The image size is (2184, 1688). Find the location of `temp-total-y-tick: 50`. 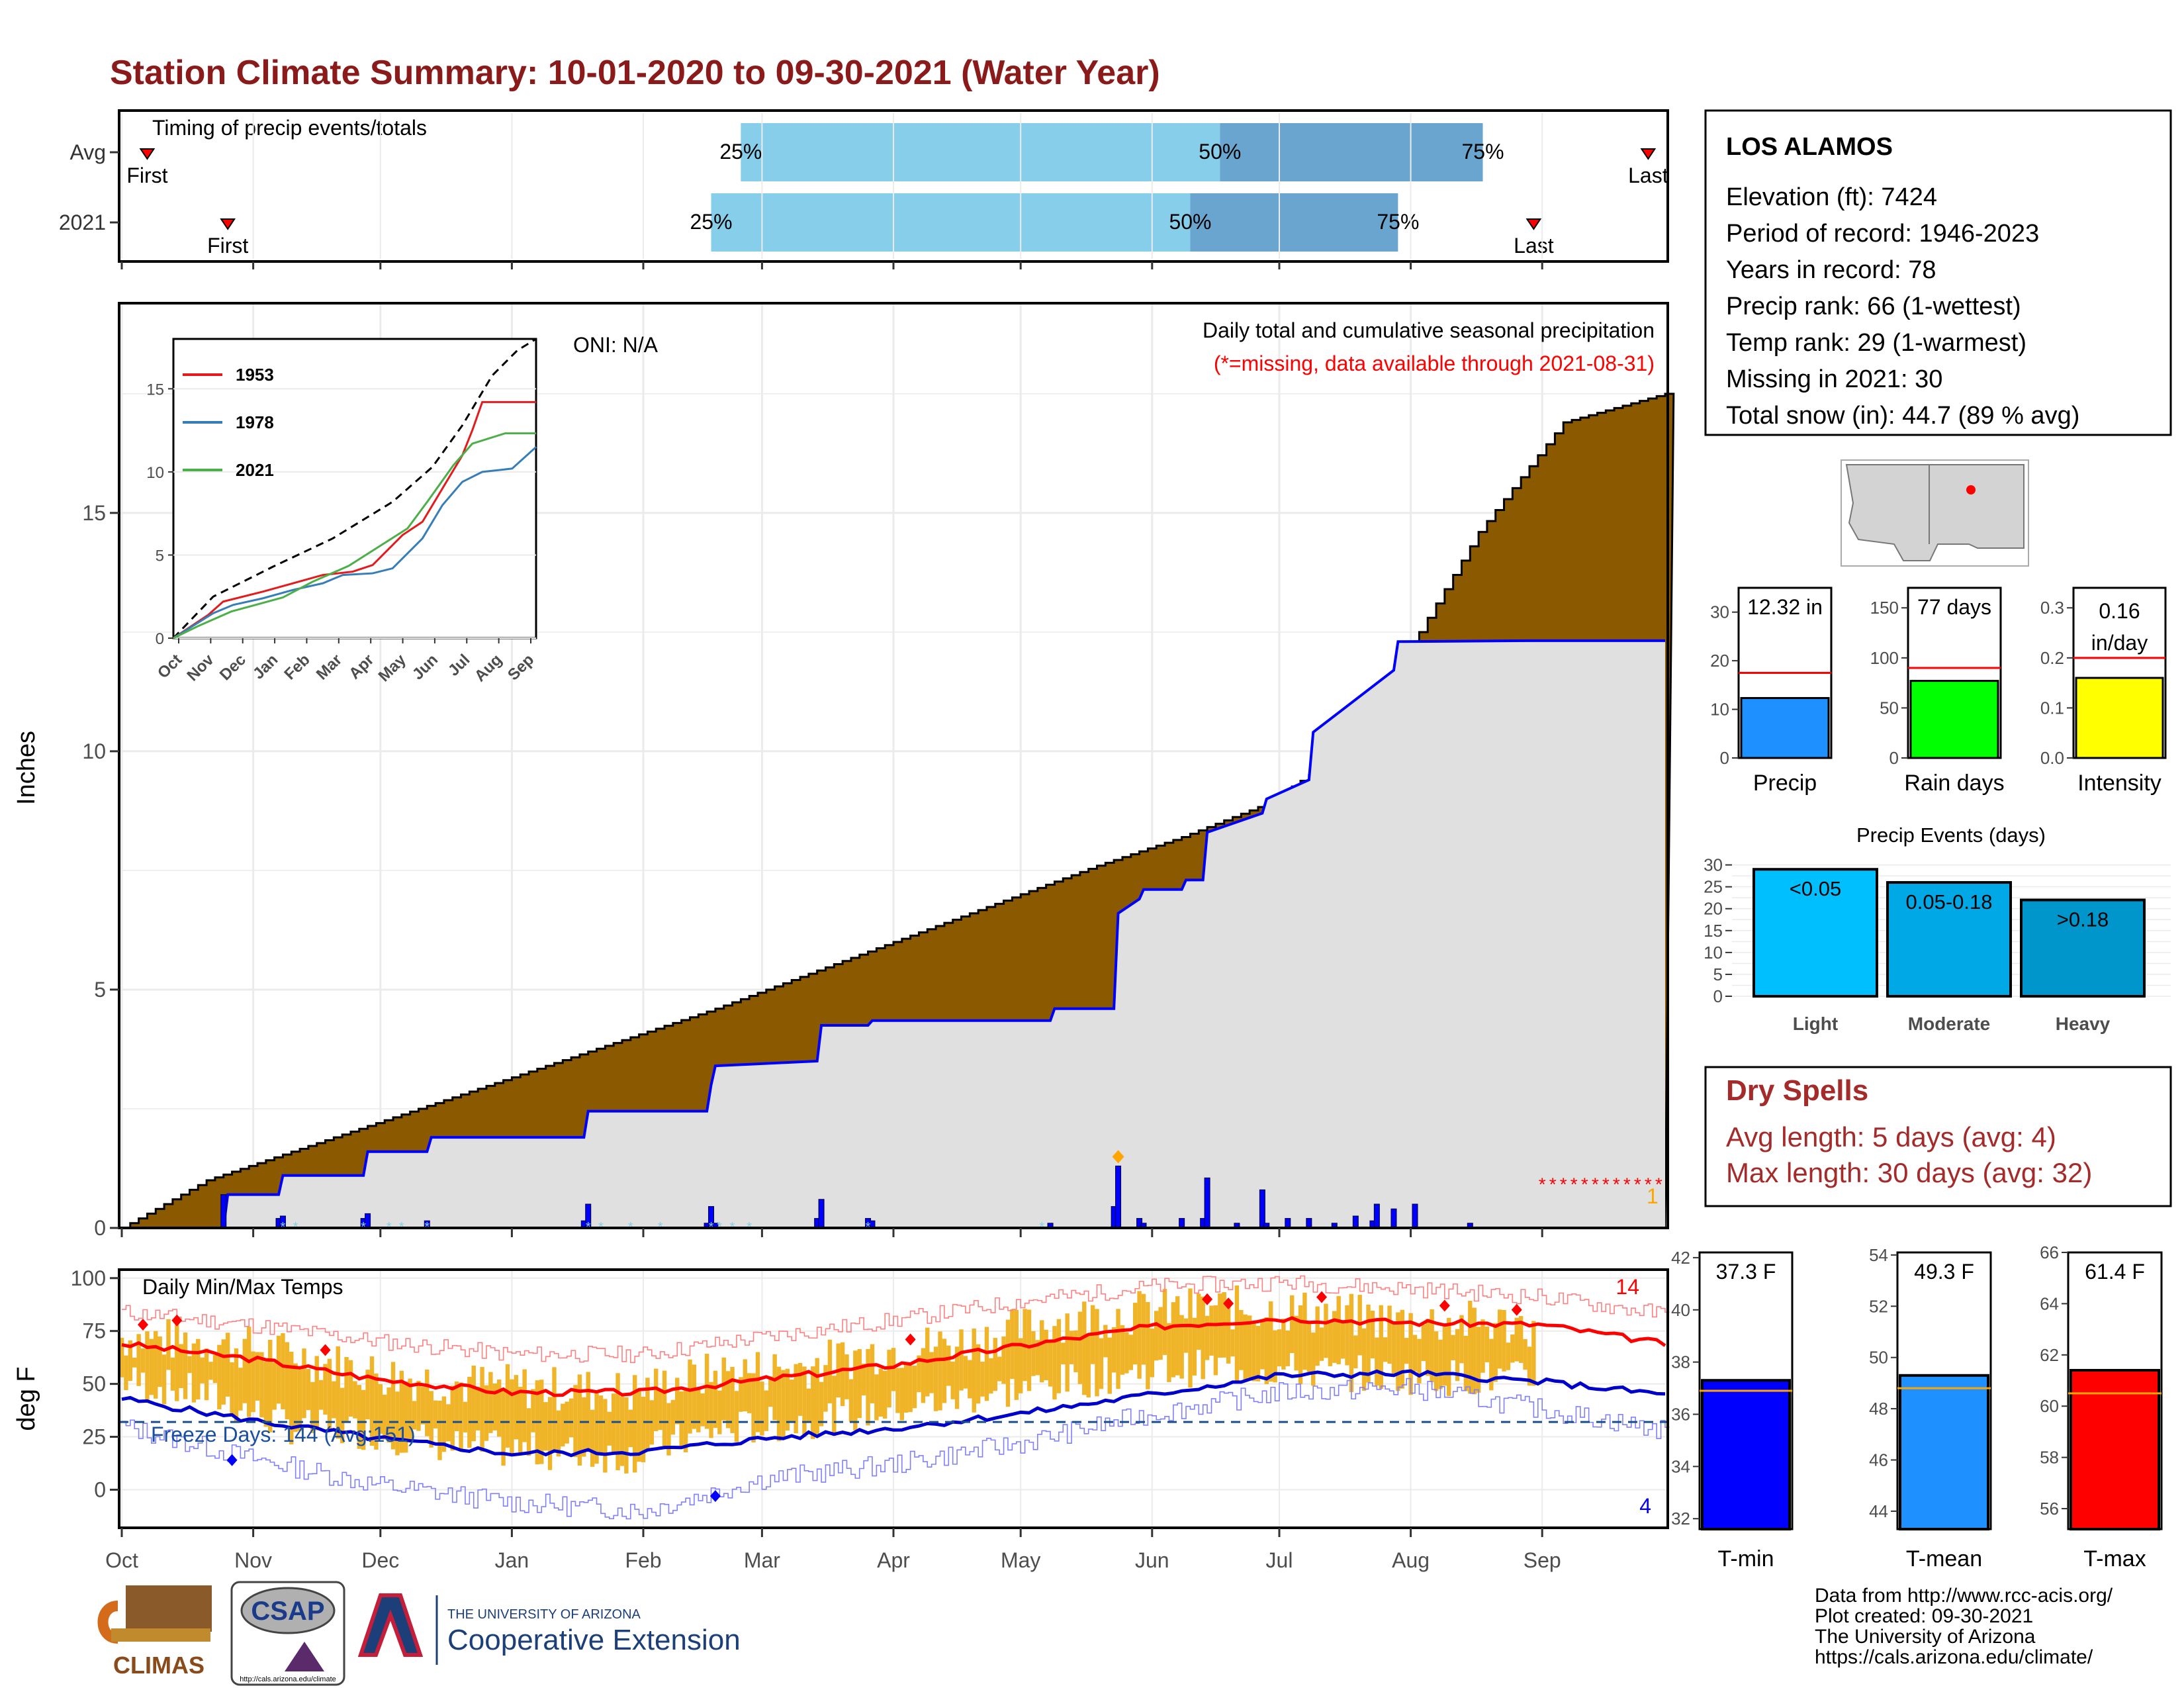

temp-total-y-tick: 50 is located at coordinates (1878, 1358).